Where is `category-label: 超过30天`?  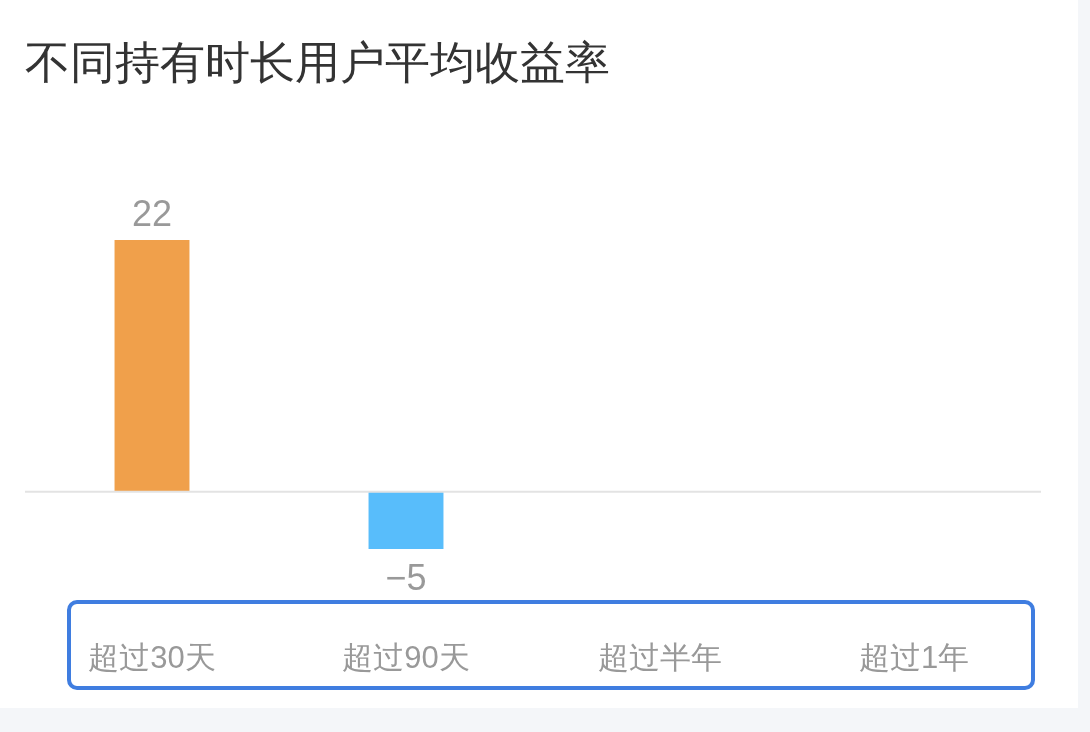
category-label: 超过30天 is located at coordinates (152, 657).